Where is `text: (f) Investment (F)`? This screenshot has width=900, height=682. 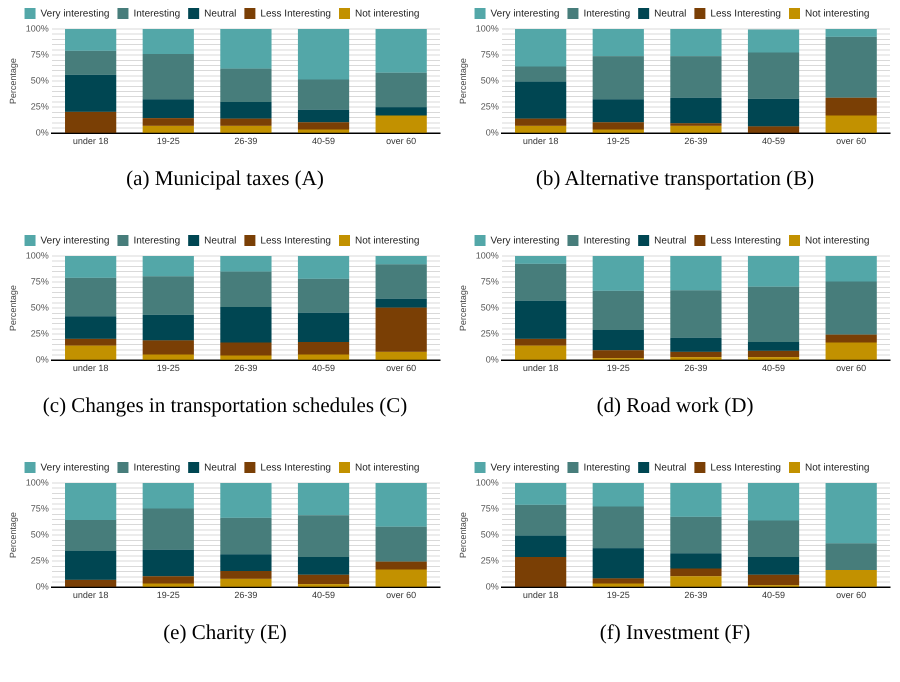
text: (f) Investment (F) is located at coordinates (675, 632).